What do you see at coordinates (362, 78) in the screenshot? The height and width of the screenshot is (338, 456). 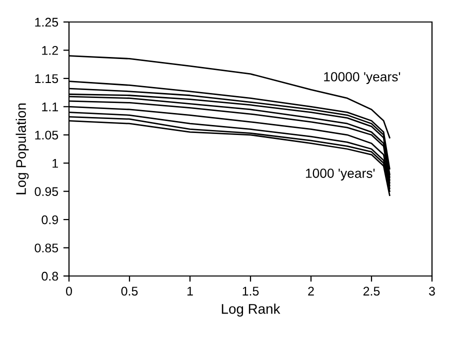 I see `annotation: 10000 'years'` at bounding box center [362, 78].